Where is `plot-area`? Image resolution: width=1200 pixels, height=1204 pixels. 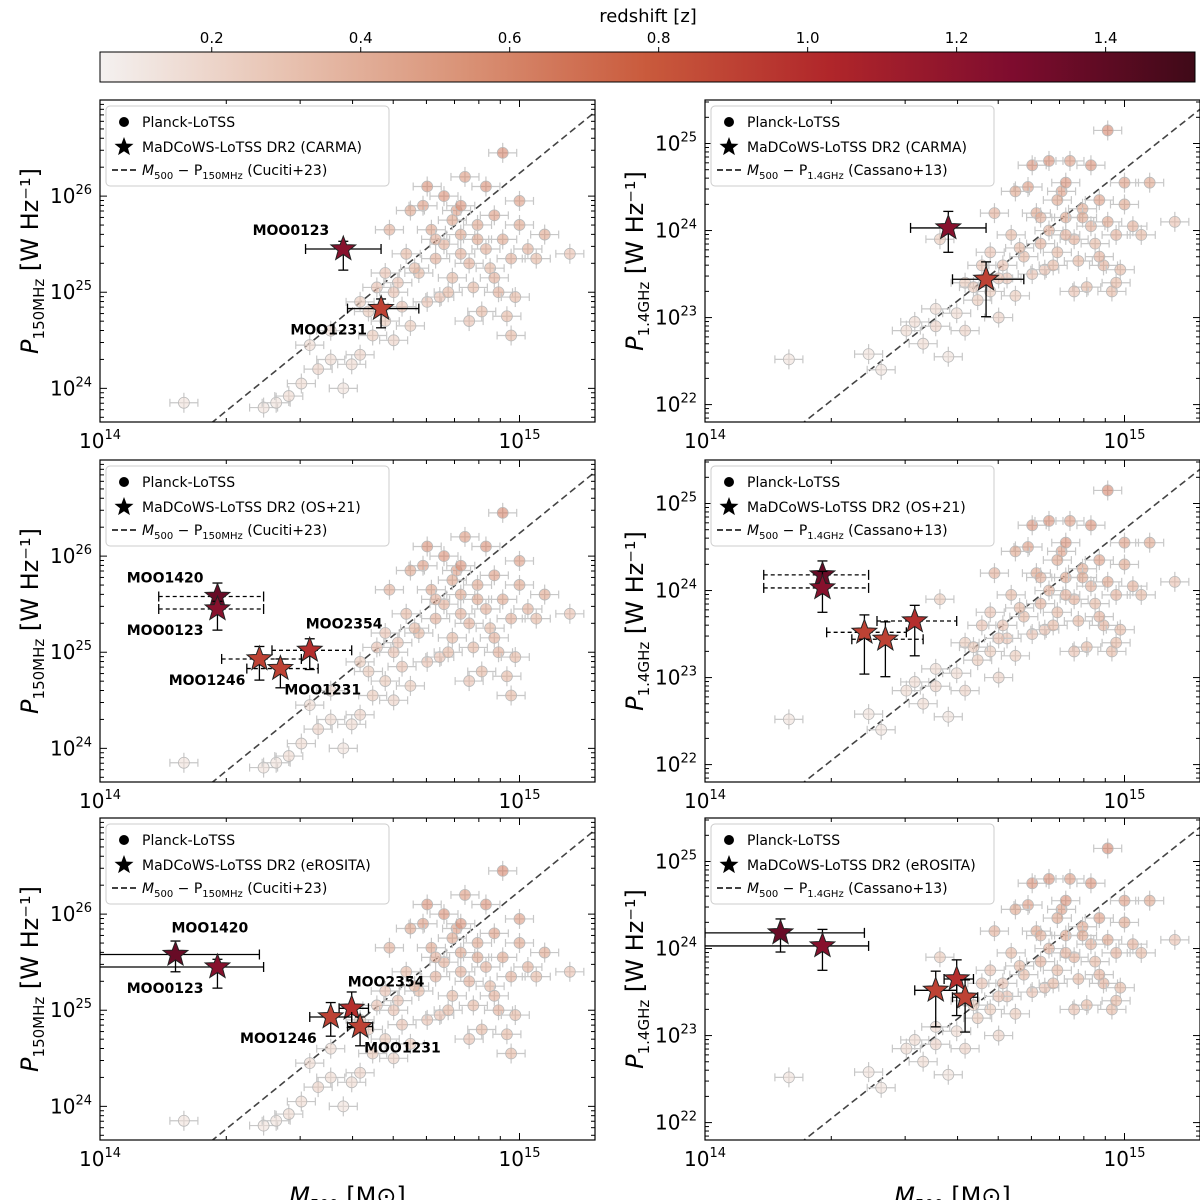 plot-area is located at coordinates (382, 266).